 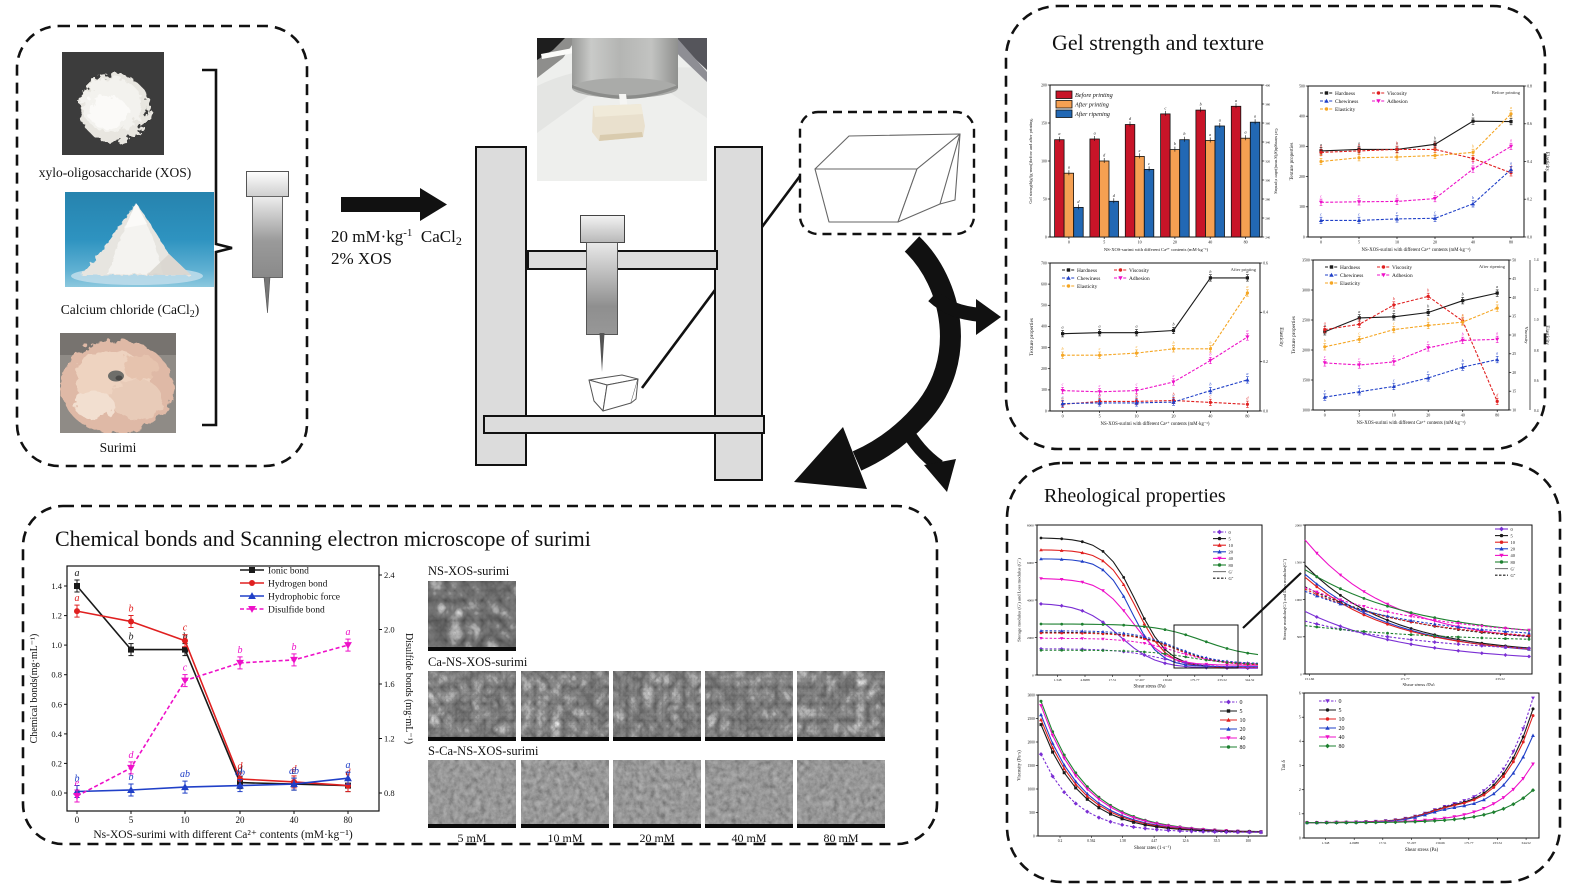 What do you see at coordinates (1529, 162) in the screenshot?
I see `svg-text: 0.4` at bounding box center [1529, 162].